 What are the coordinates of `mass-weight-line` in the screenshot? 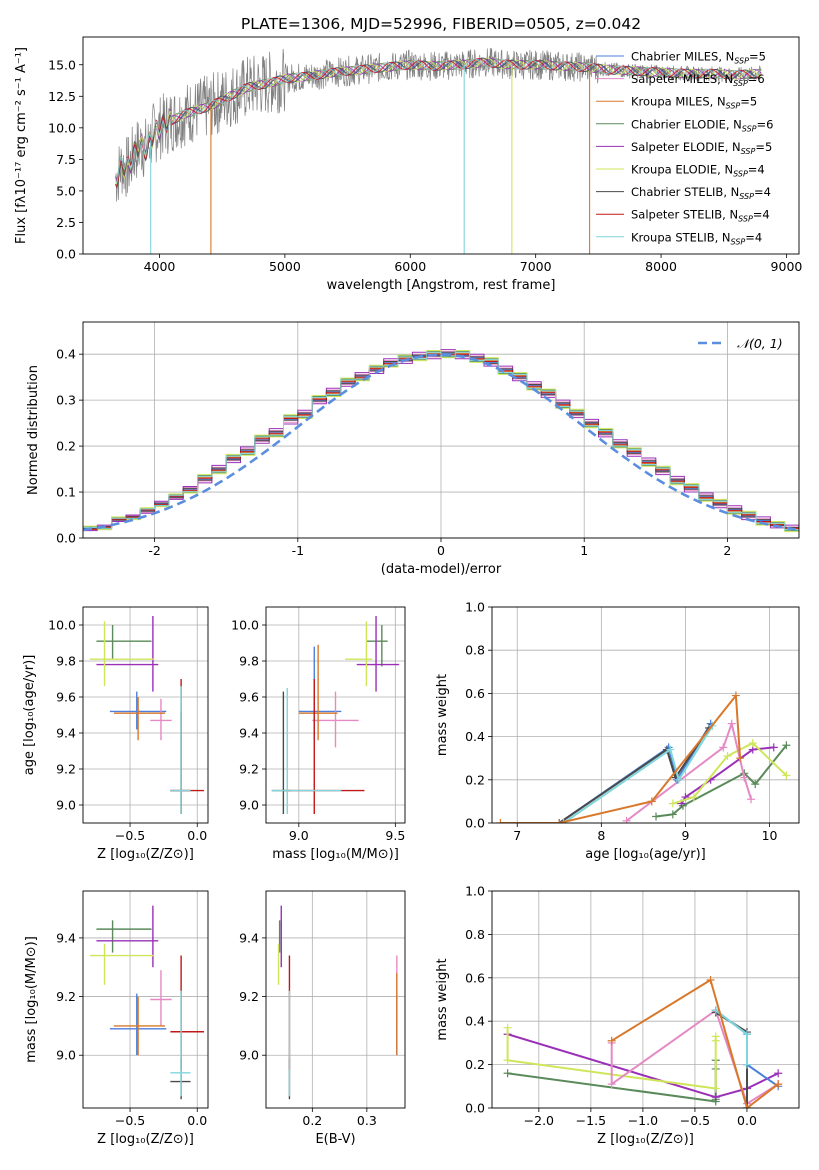 It's located at (634, 775).